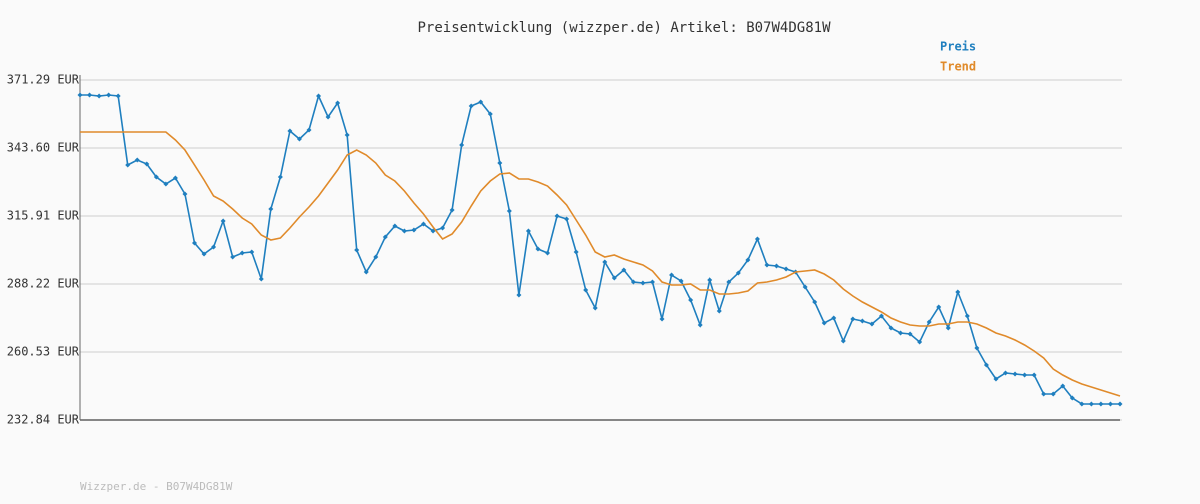 Image resolution: width=1200 pixels, height=504 pixels. I want to click on y-tick-label: 232.84 EUR, so click(43, 420).